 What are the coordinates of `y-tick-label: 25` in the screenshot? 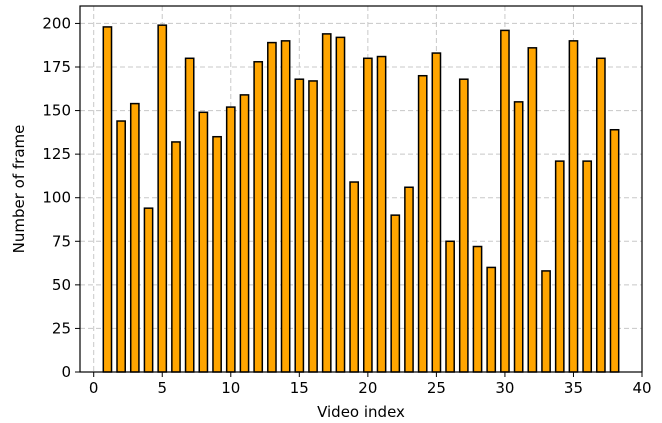 It's located at (61, 328).